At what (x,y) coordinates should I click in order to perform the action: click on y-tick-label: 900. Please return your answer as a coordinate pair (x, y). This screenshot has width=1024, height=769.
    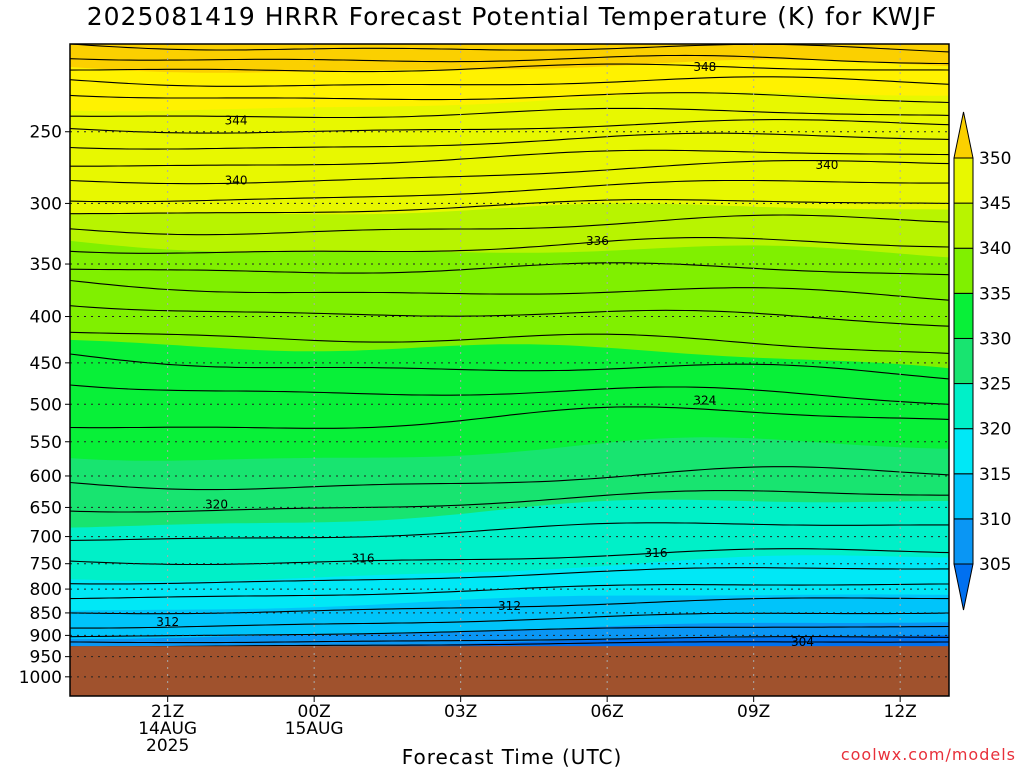
    Looking at the image, I should click on (46, 636).